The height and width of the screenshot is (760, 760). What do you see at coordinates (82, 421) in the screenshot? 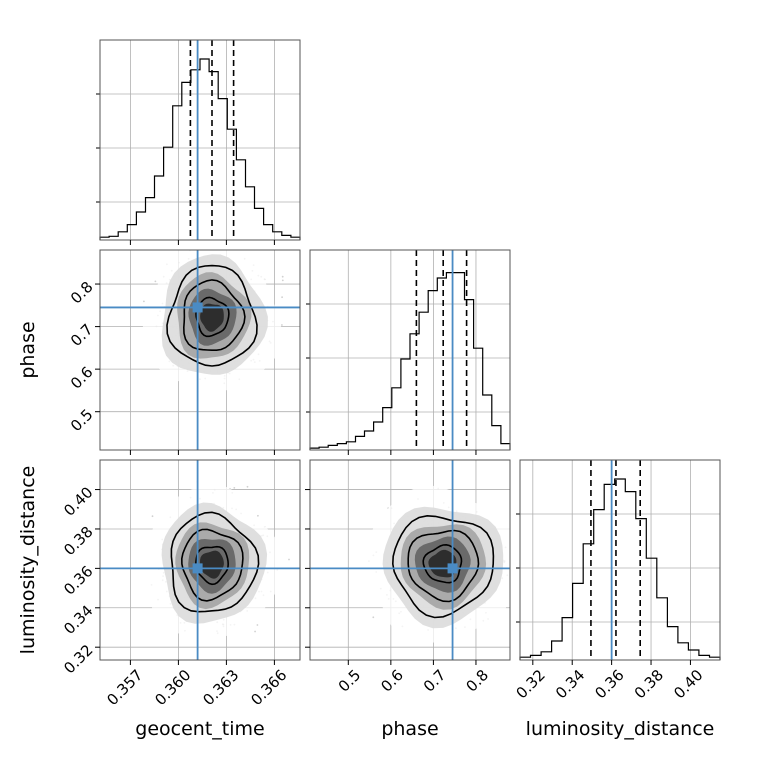
I see `y-tick-label: 0.5` at bounding box center [82, 421].